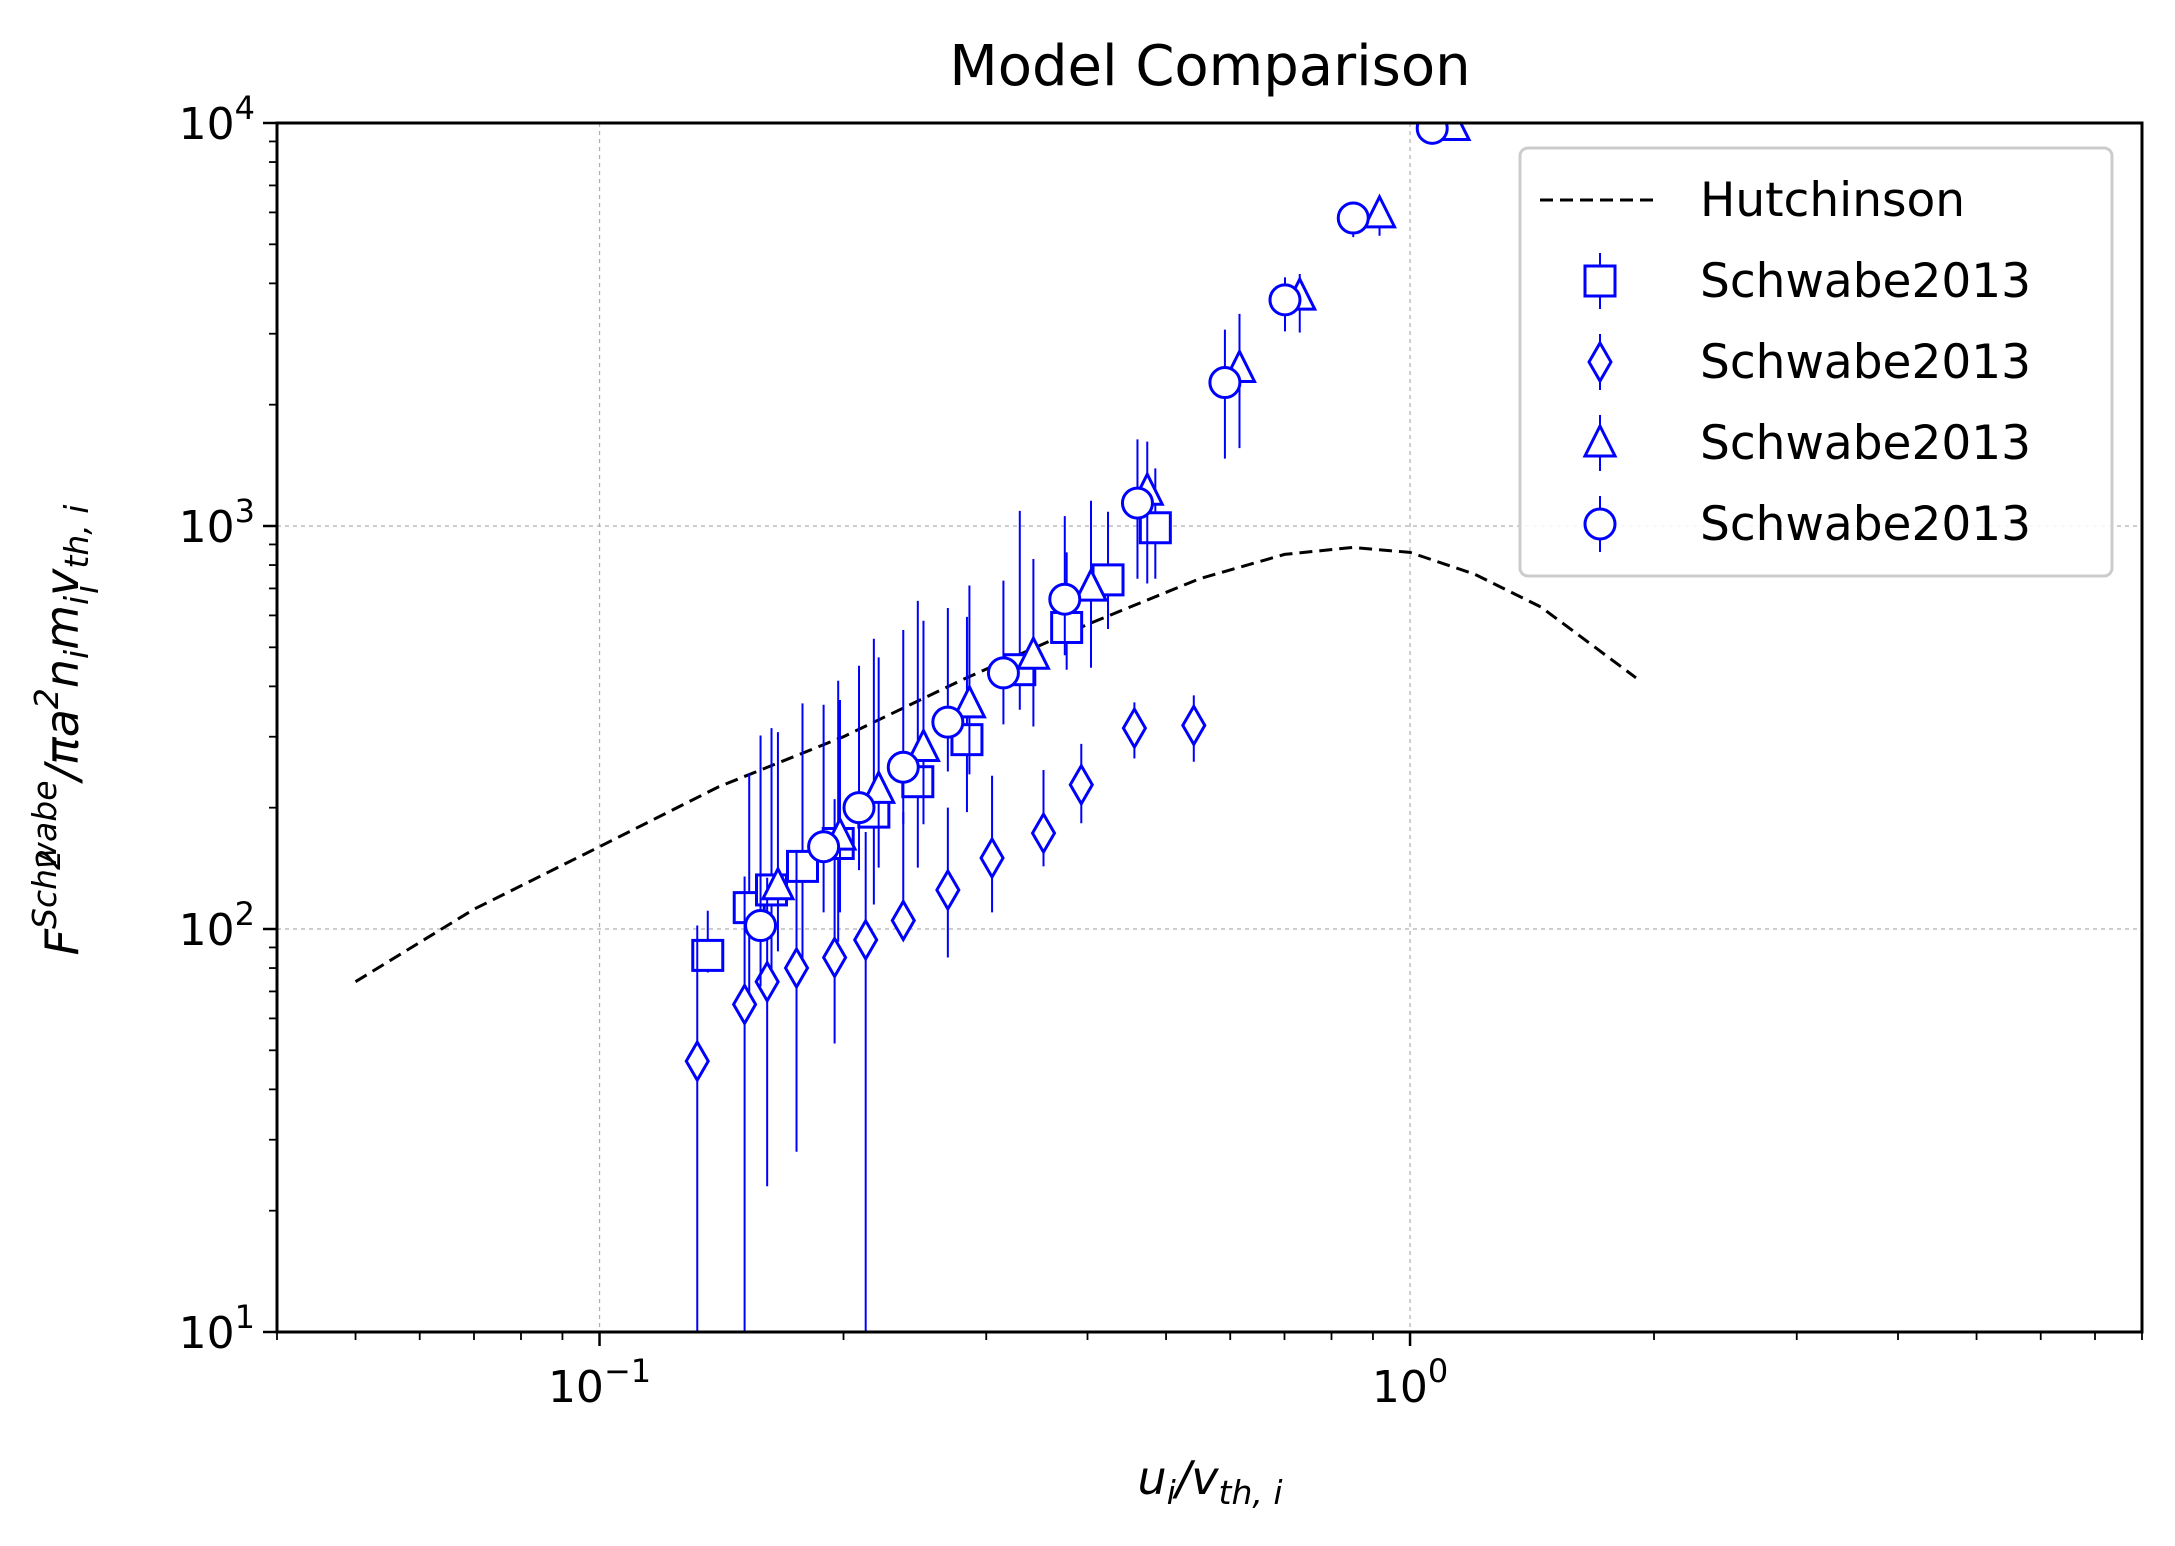 The image size is (2175, 1546). What do you see at coordinates (217, 119) in the screenshot?
I see `y-tick-label: 10⁴` at bounding box center [217, 119].